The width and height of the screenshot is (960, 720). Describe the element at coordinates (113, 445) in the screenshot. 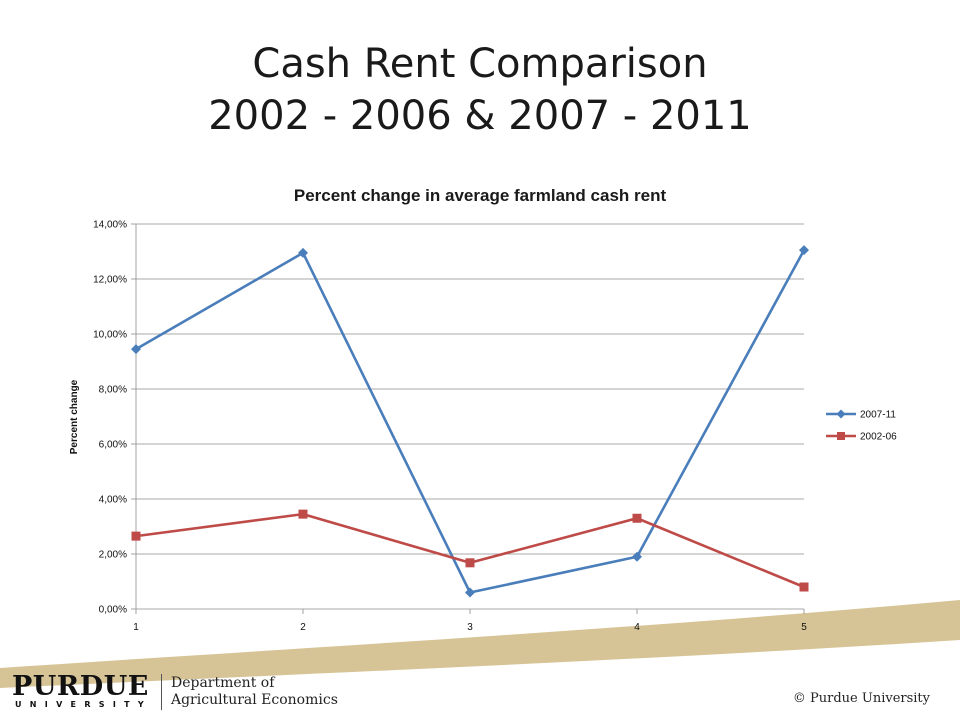

I see `y-tick-label: 6,00%` at that location.